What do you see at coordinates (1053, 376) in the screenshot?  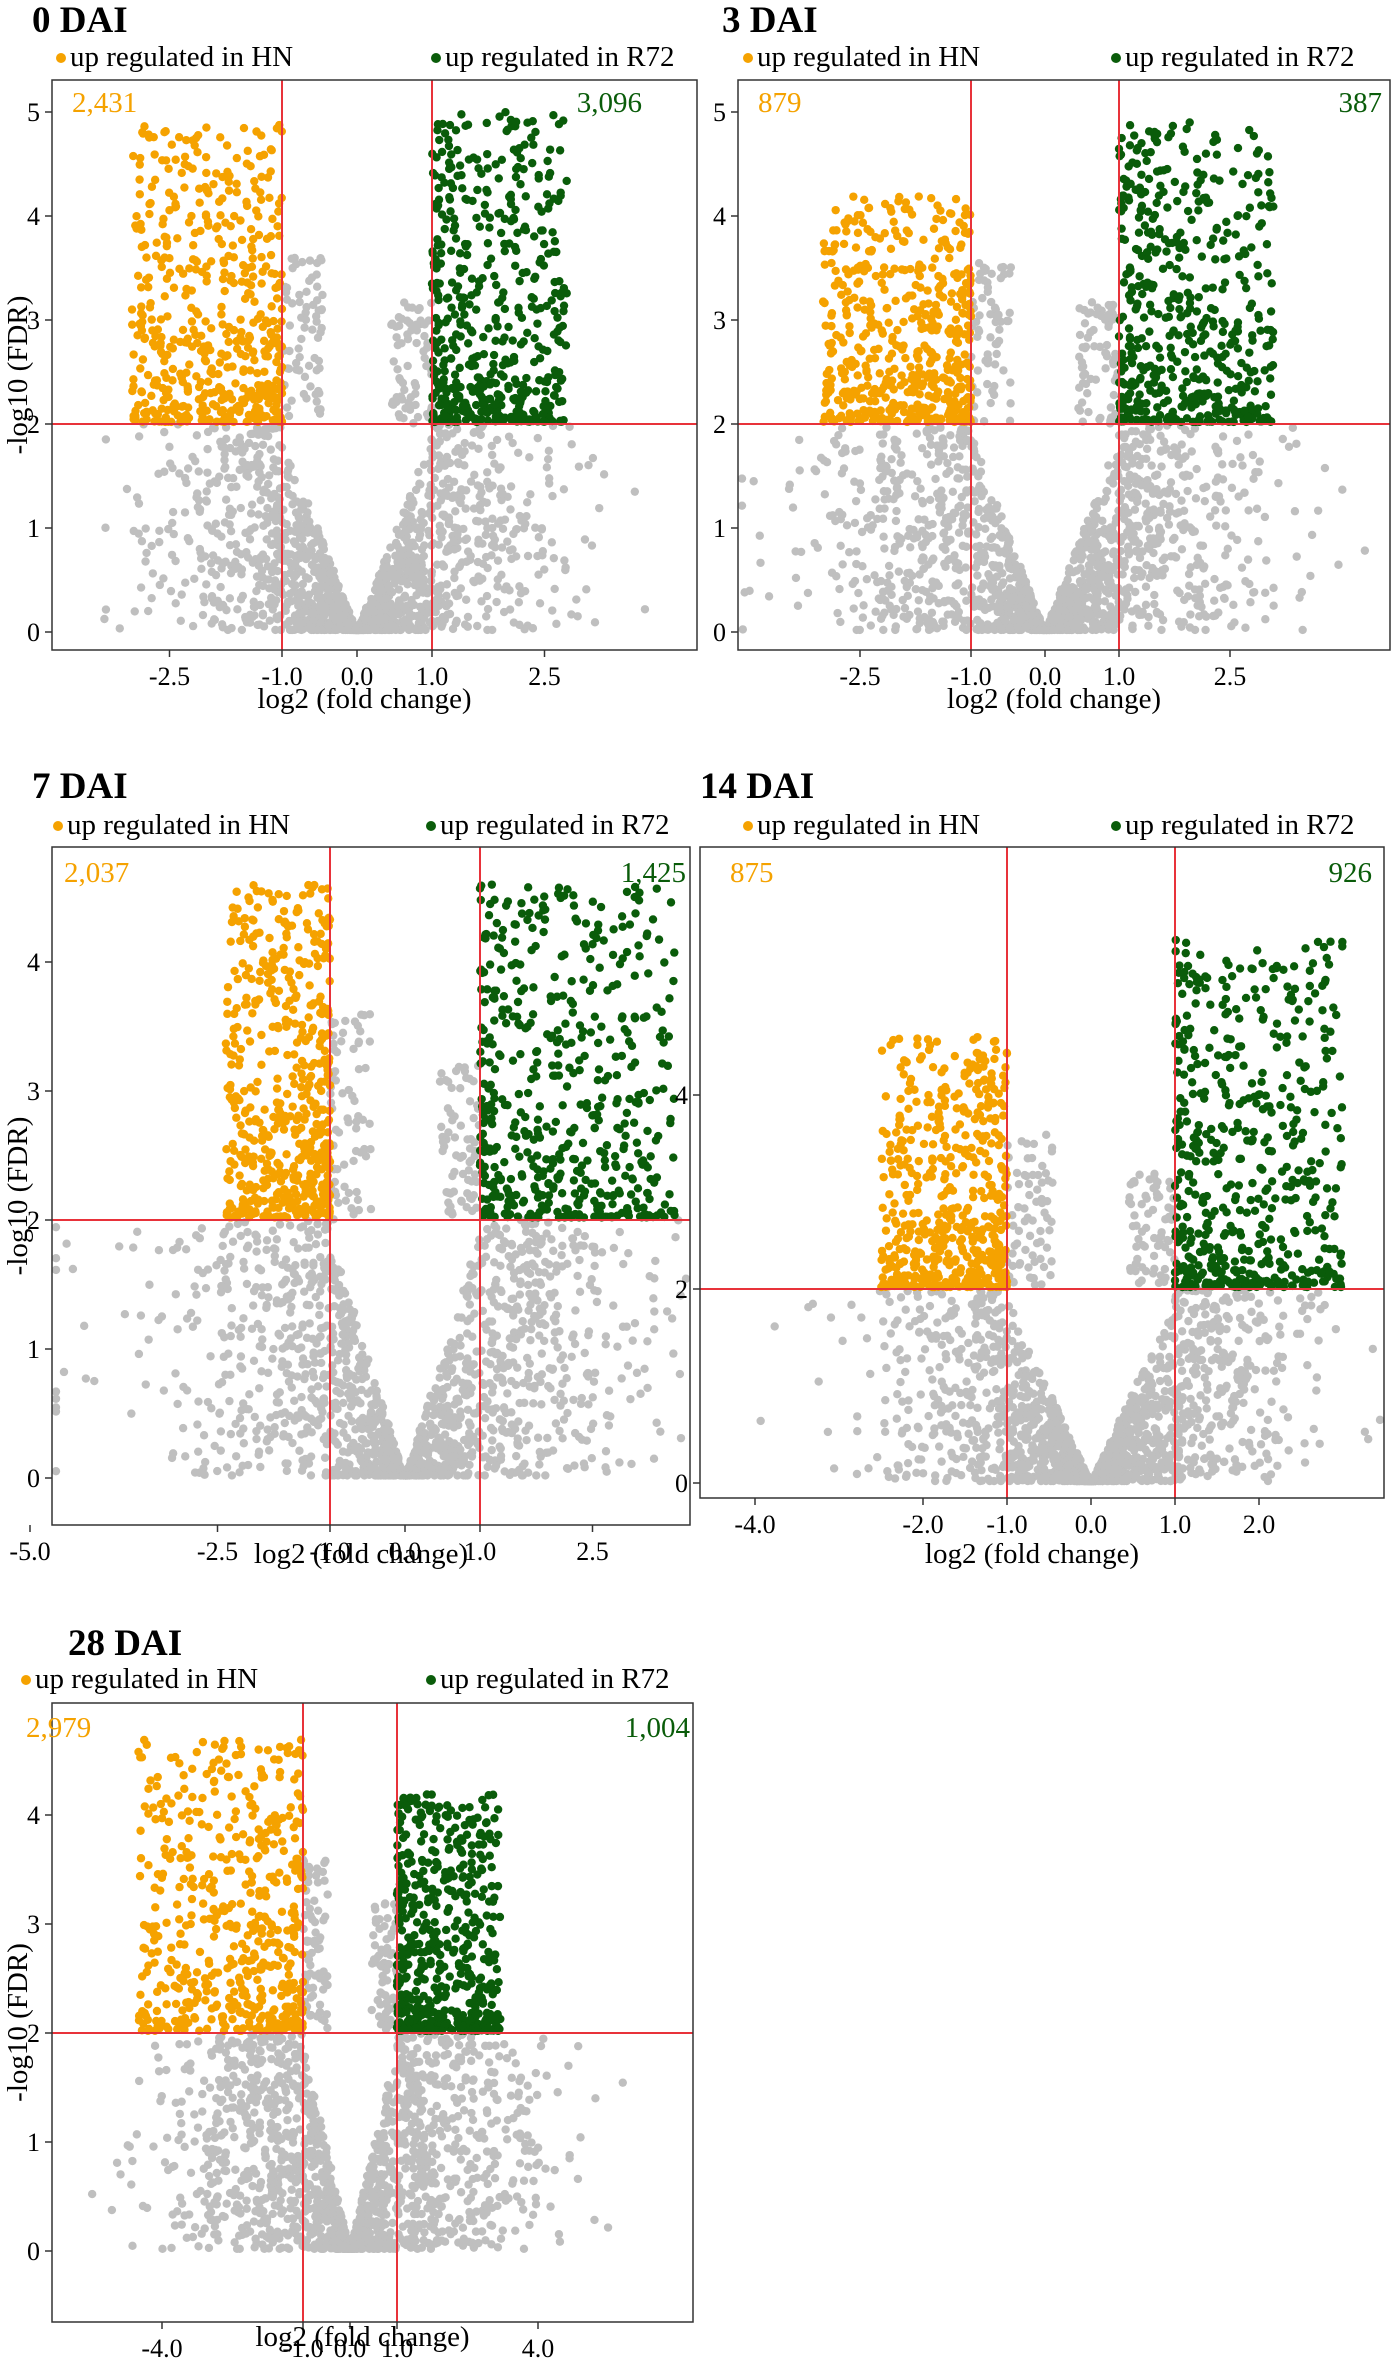 I see `scatter-points` at bounding box center [1053, 376].